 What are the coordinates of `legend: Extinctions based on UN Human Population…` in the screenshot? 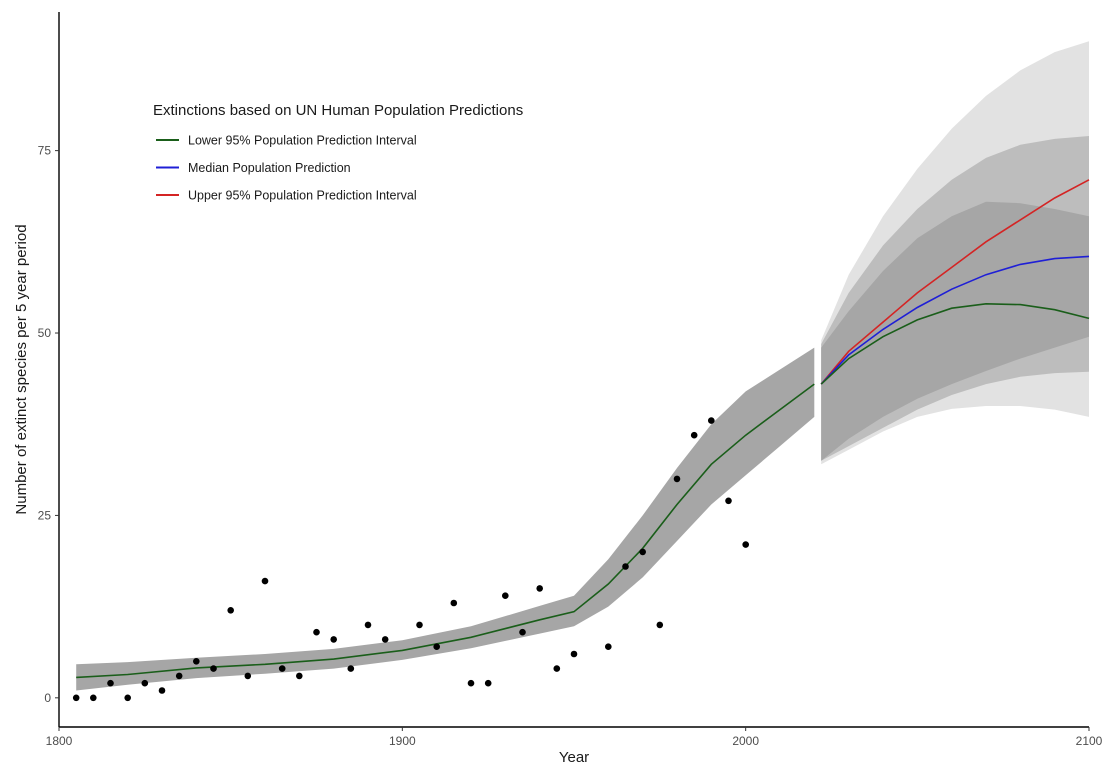 It's located at (338, 152).